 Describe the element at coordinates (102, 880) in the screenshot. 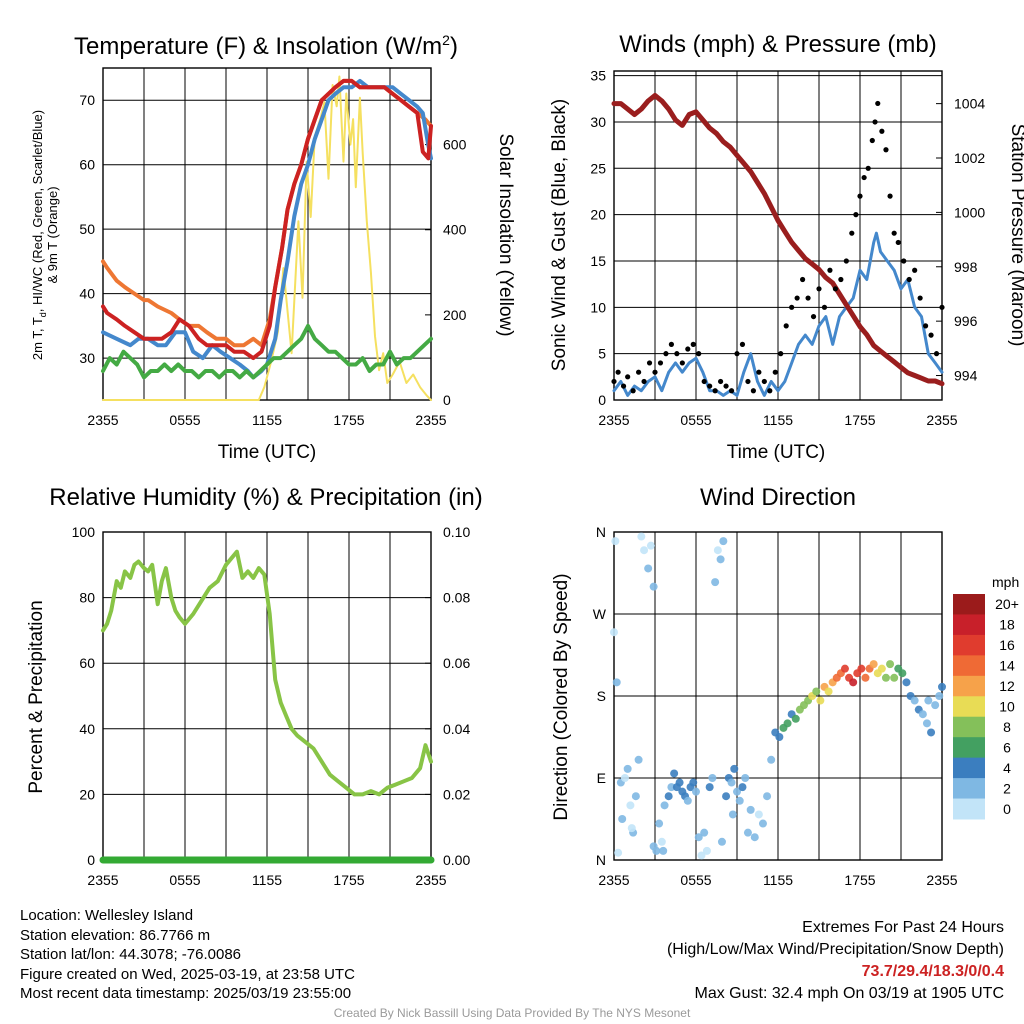

I see `rh-xtick: 2355` at that location.